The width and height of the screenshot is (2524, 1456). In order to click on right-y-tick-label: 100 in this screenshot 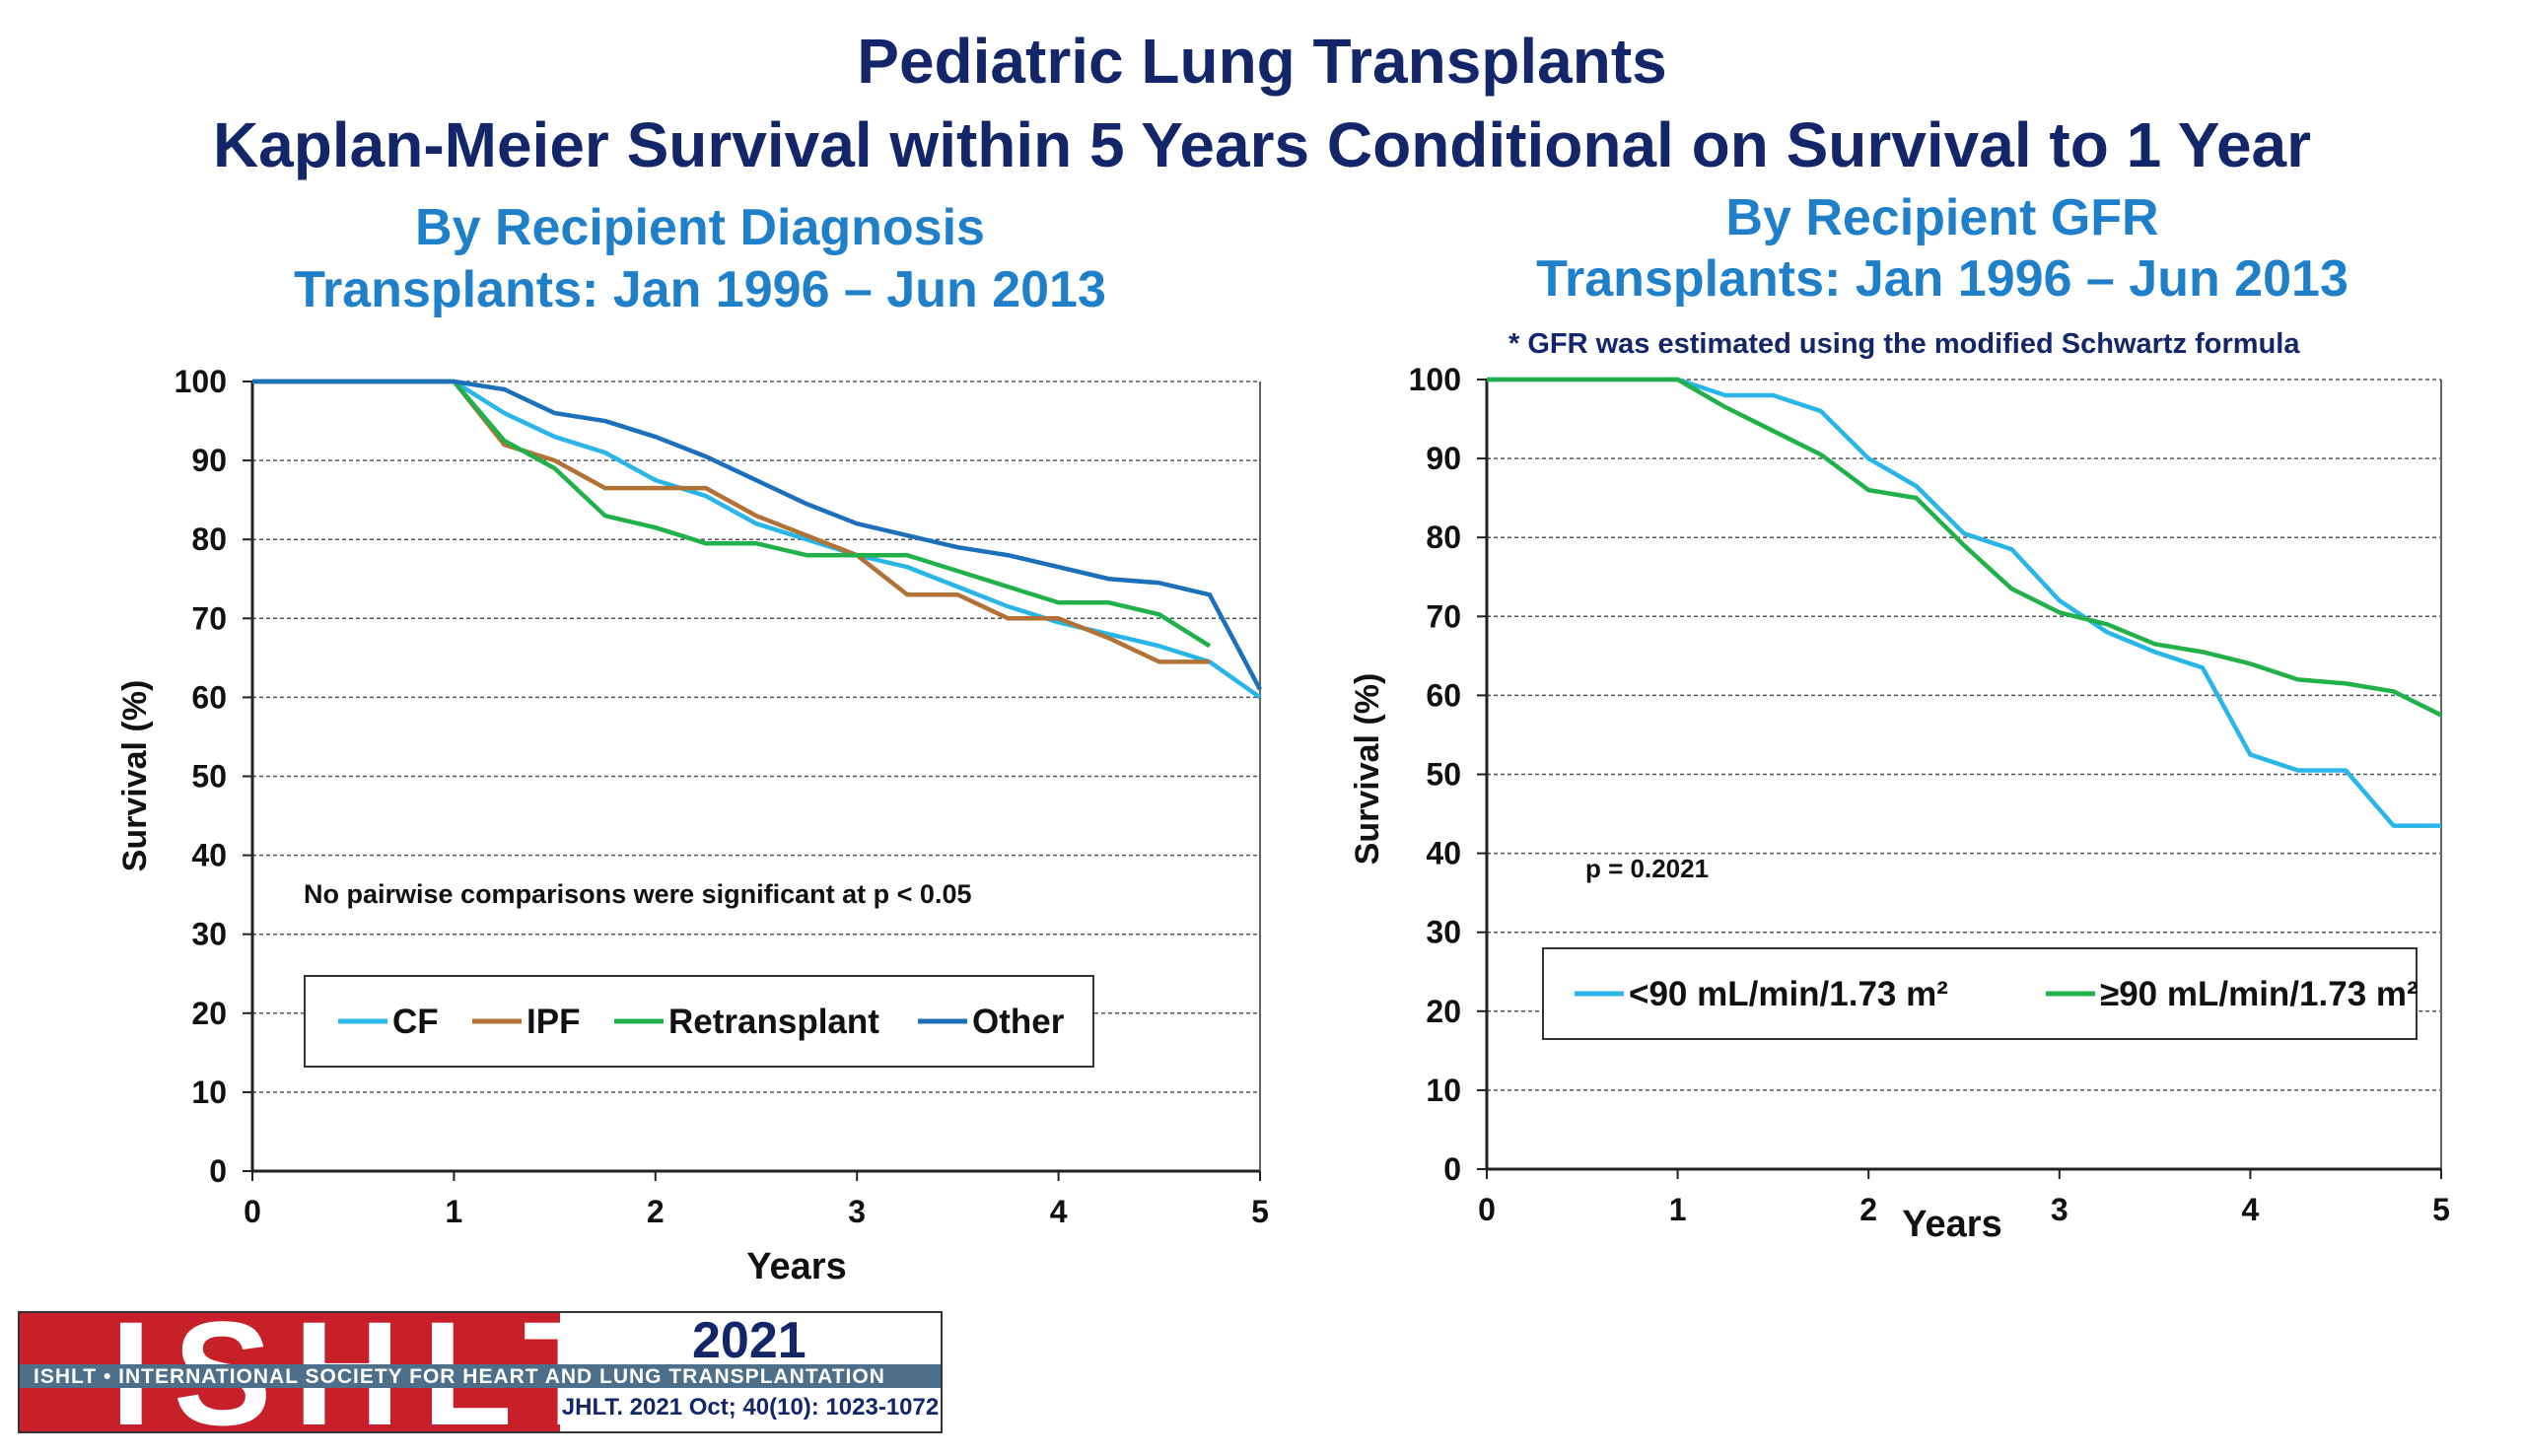, I will do `click(1435, 379)`.